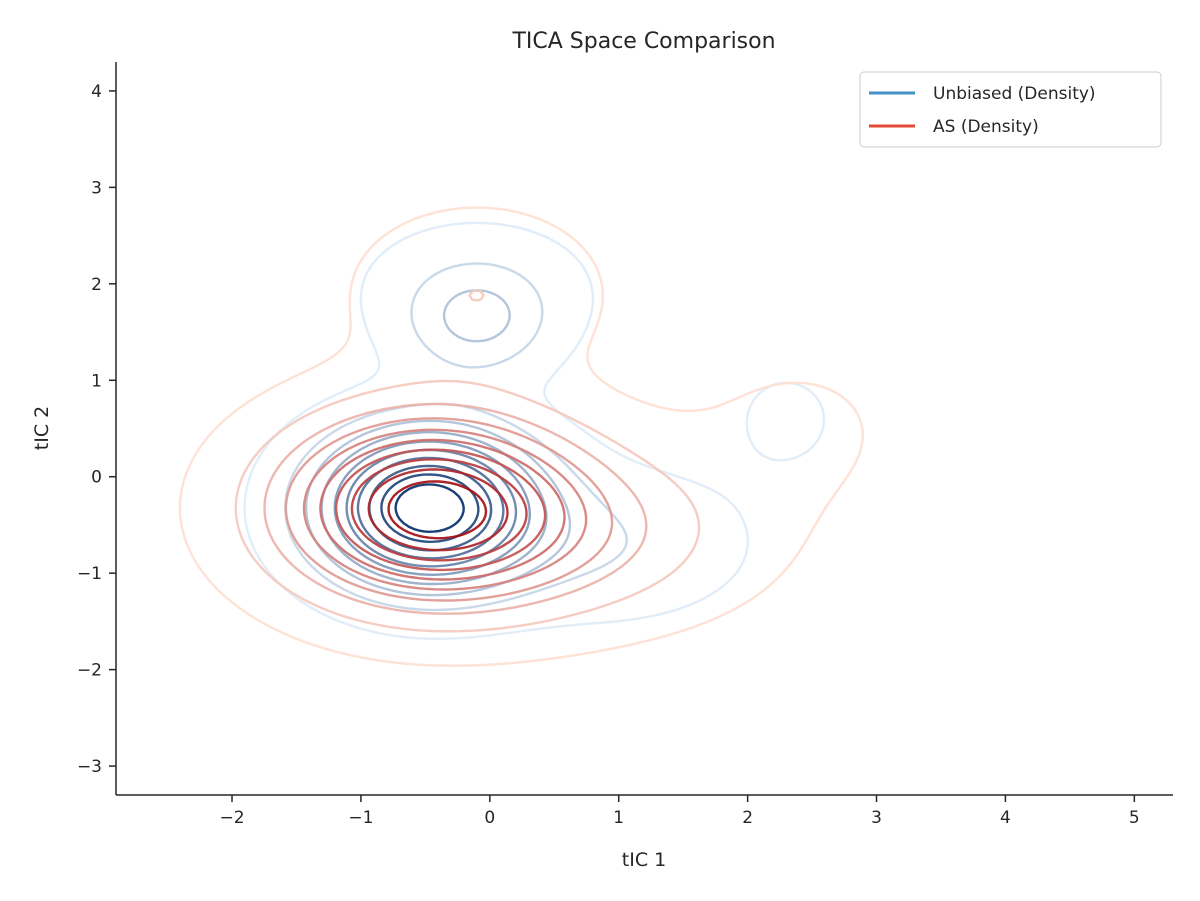 This screenshot has height=901, width=1200. I want to click on y-tick-label: −1, so click(89, 574).